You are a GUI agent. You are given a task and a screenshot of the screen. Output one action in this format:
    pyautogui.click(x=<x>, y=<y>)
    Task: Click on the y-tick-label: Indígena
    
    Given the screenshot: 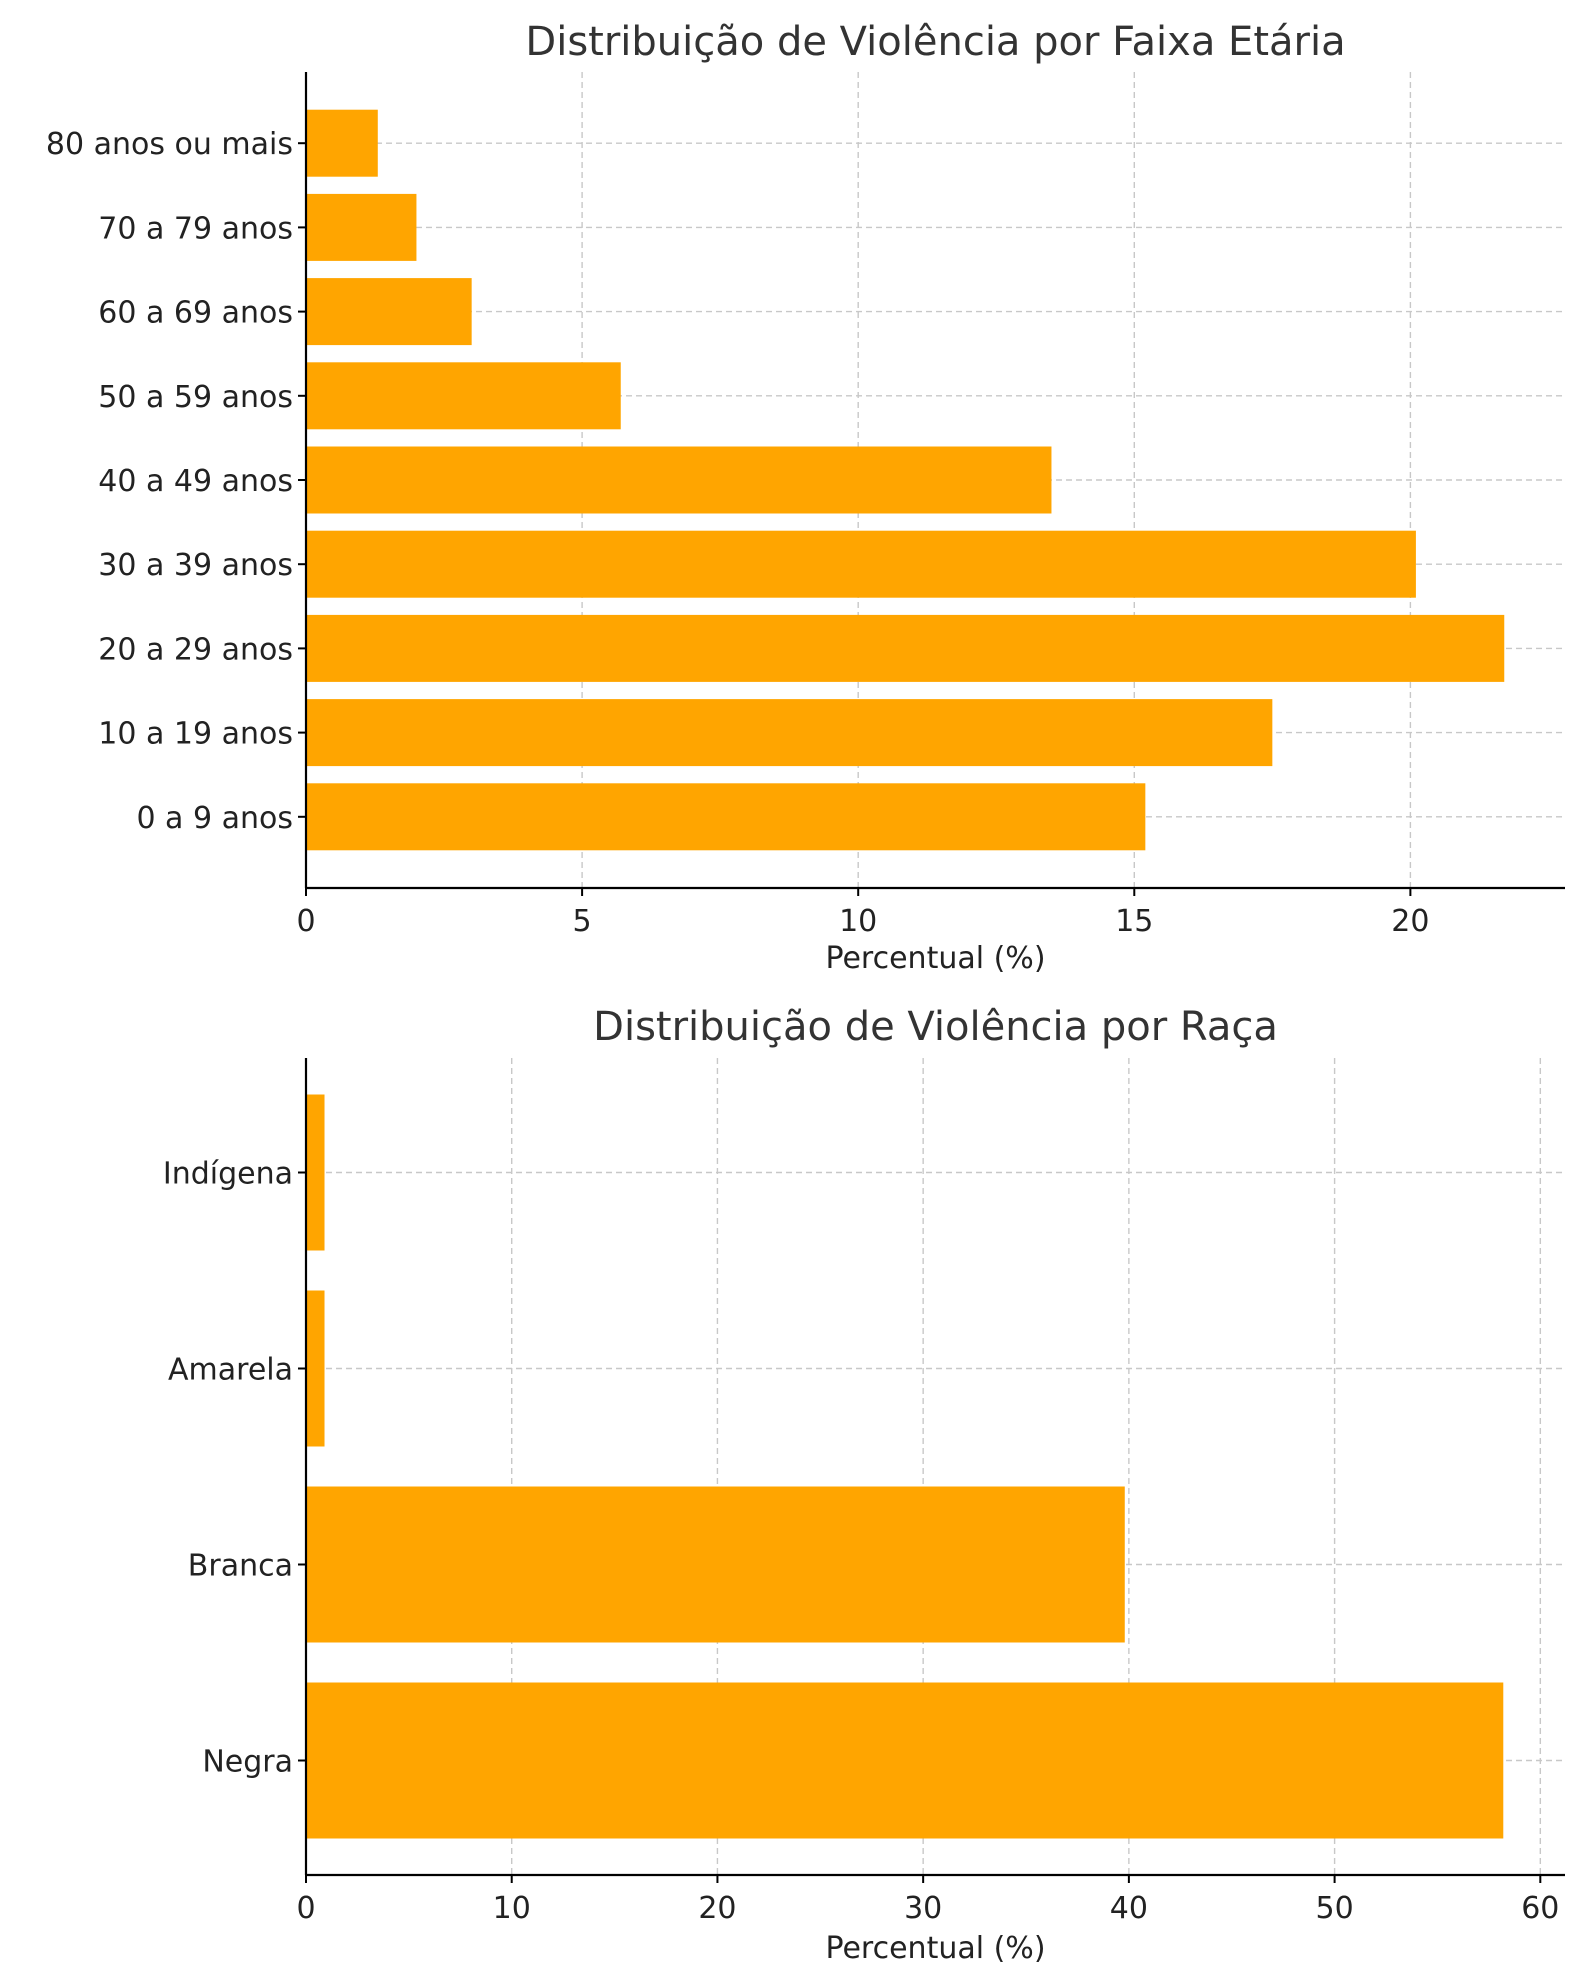 What is the action you would take?
    pyautogui.click(x=228, y=1174)
    